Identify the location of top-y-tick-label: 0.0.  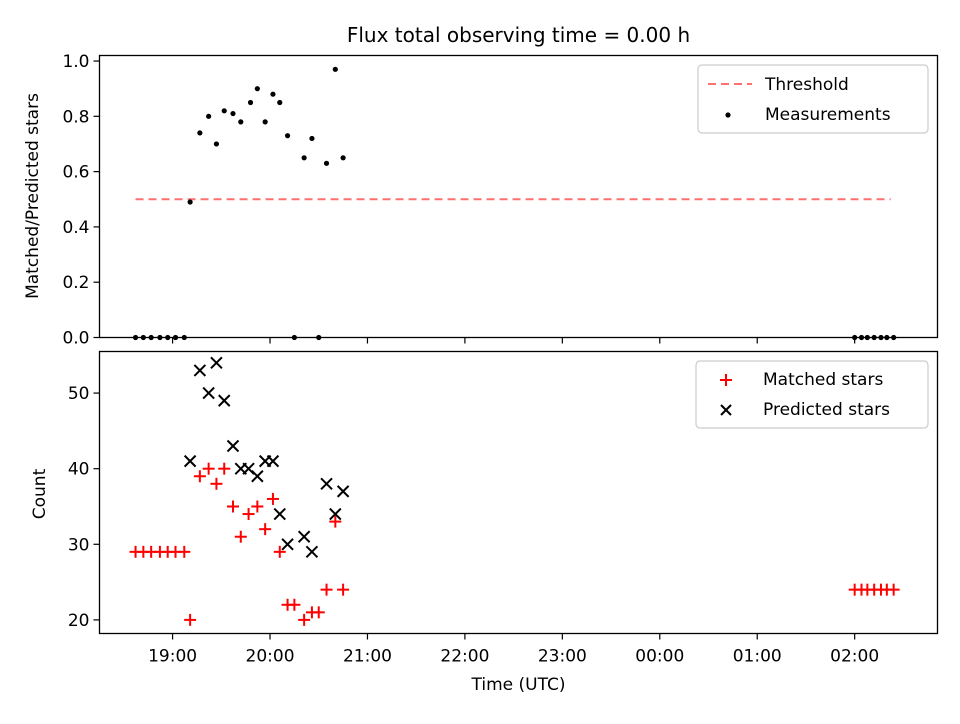
(75, 339).